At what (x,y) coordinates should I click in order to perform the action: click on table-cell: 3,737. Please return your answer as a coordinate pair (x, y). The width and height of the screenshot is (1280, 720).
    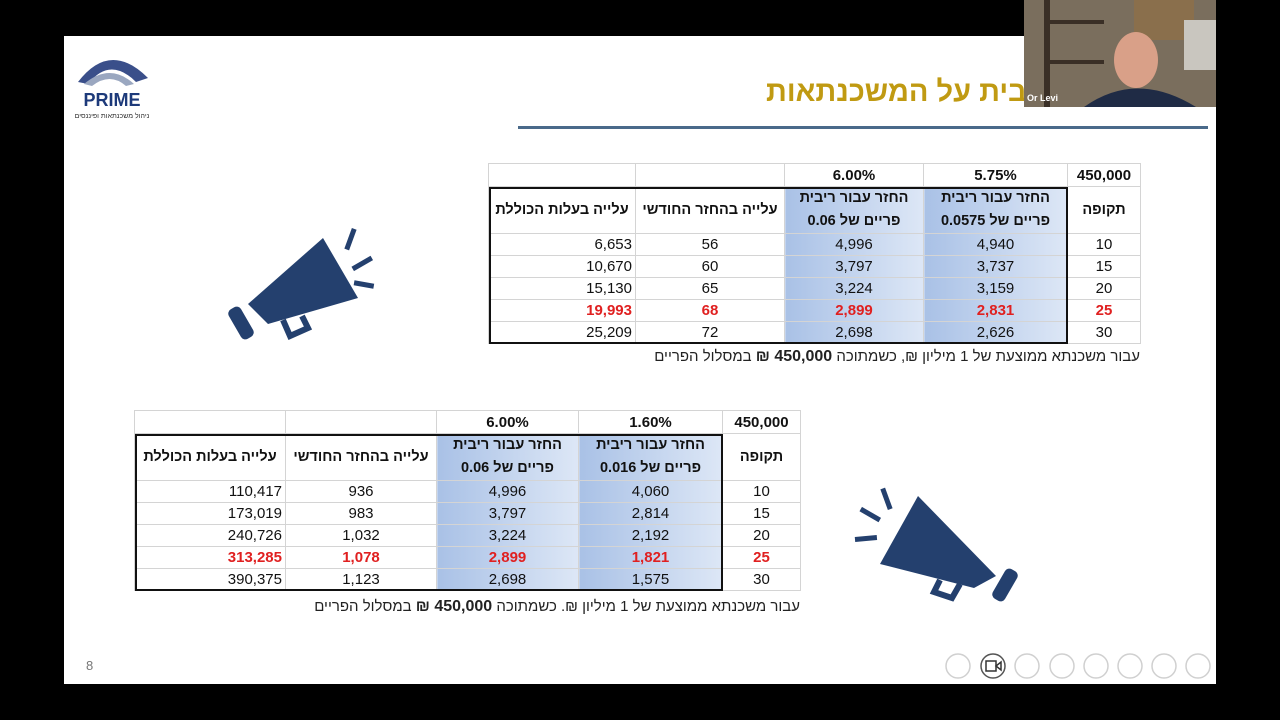
    Looking at the image, I should click on (995, 266).